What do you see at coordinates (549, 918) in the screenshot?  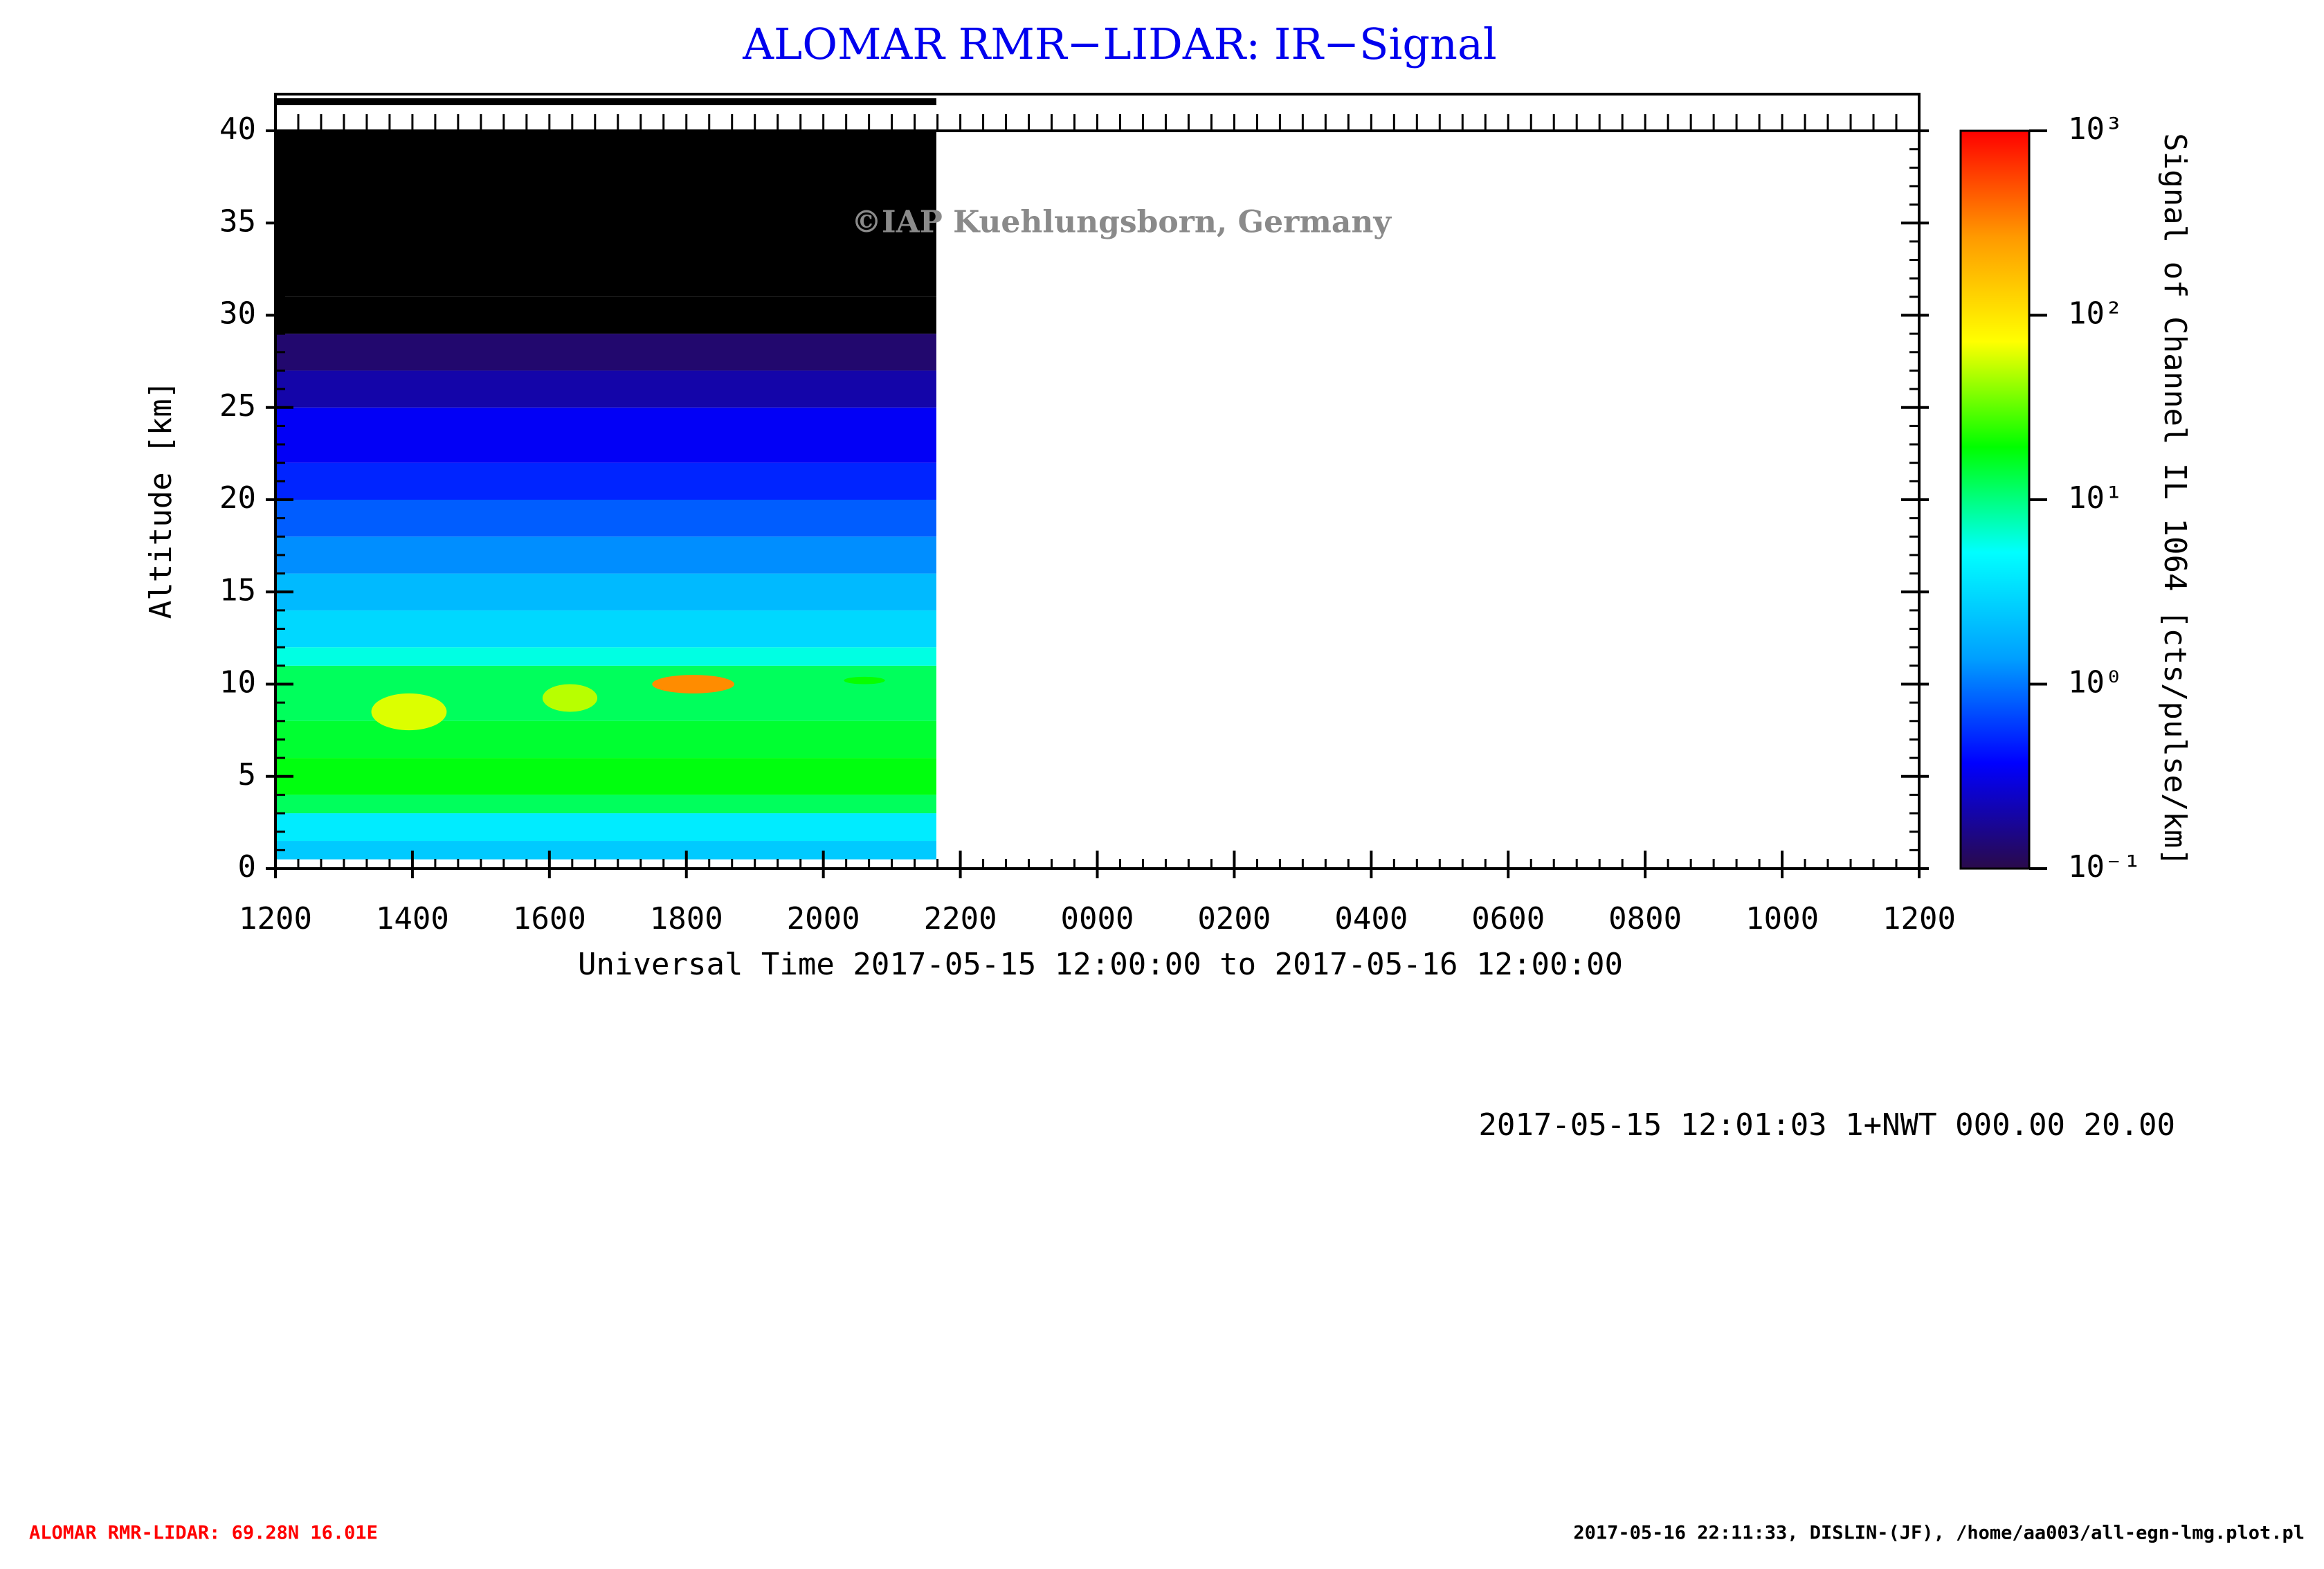 I see `x-tick-label: 1600` at bounding box center [549, 918].